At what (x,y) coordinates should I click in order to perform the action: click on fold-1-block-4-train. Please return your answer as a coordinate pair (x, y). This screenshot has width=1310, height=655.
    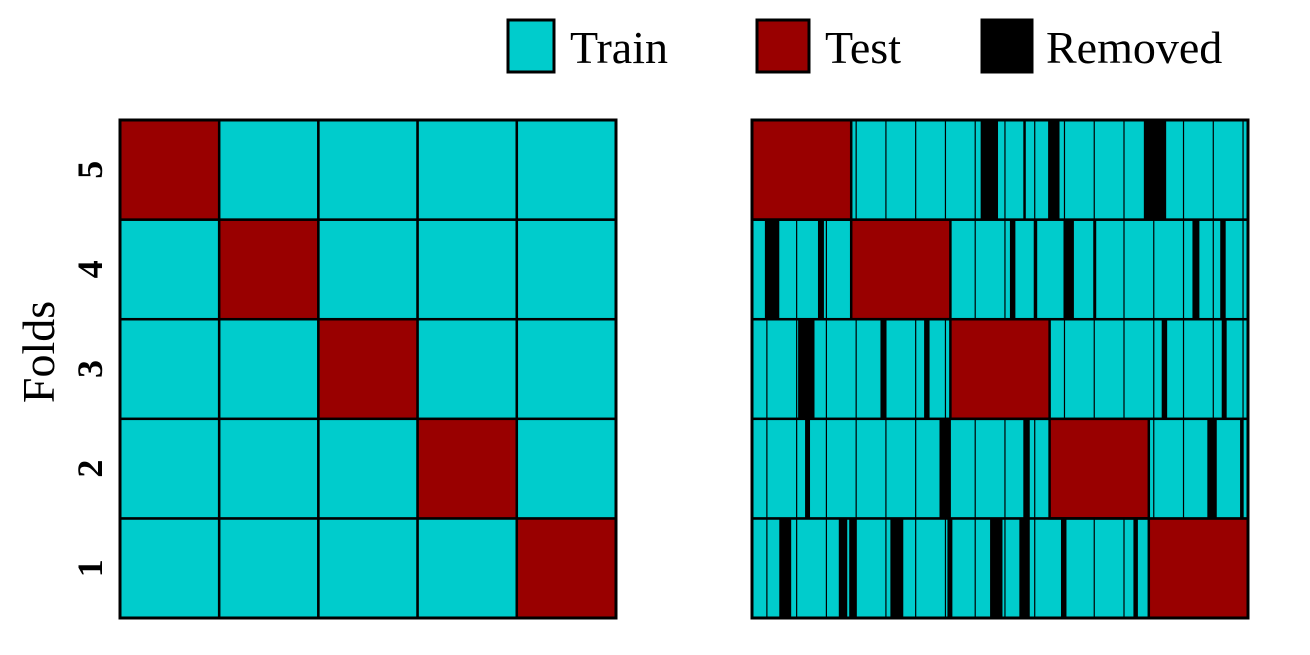
    Looking at the image, I should click on (467, 568).